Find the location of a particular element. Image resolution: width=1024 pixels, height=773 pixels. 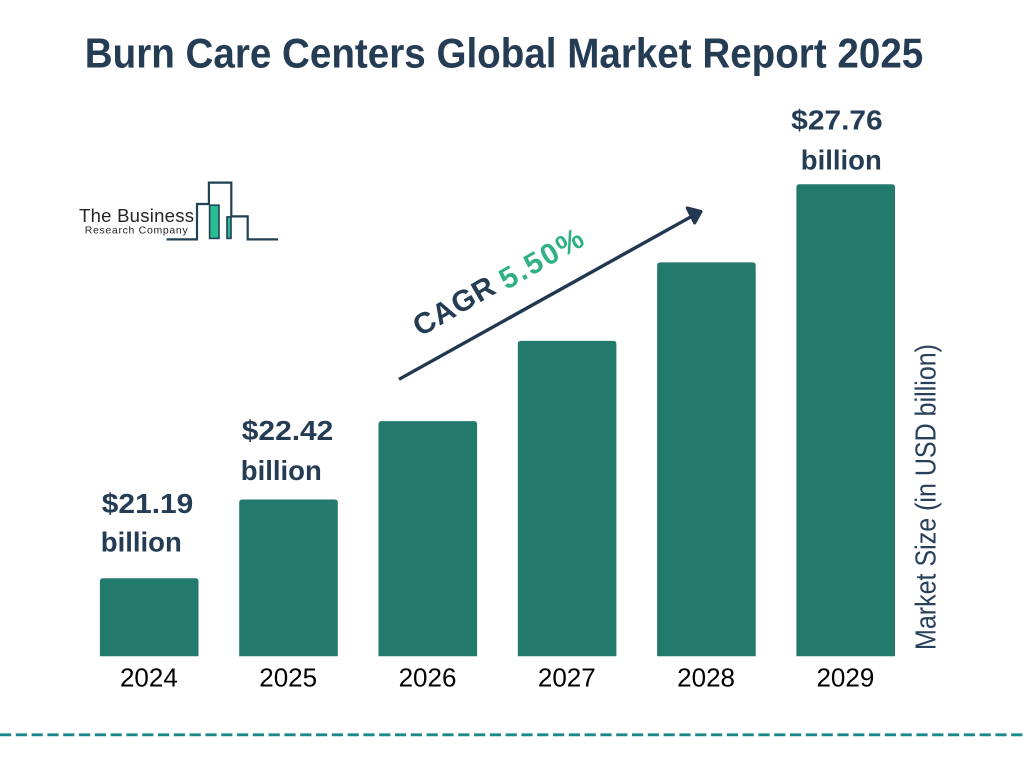

svg-text: 2029 is located at coordinates (845, 677).